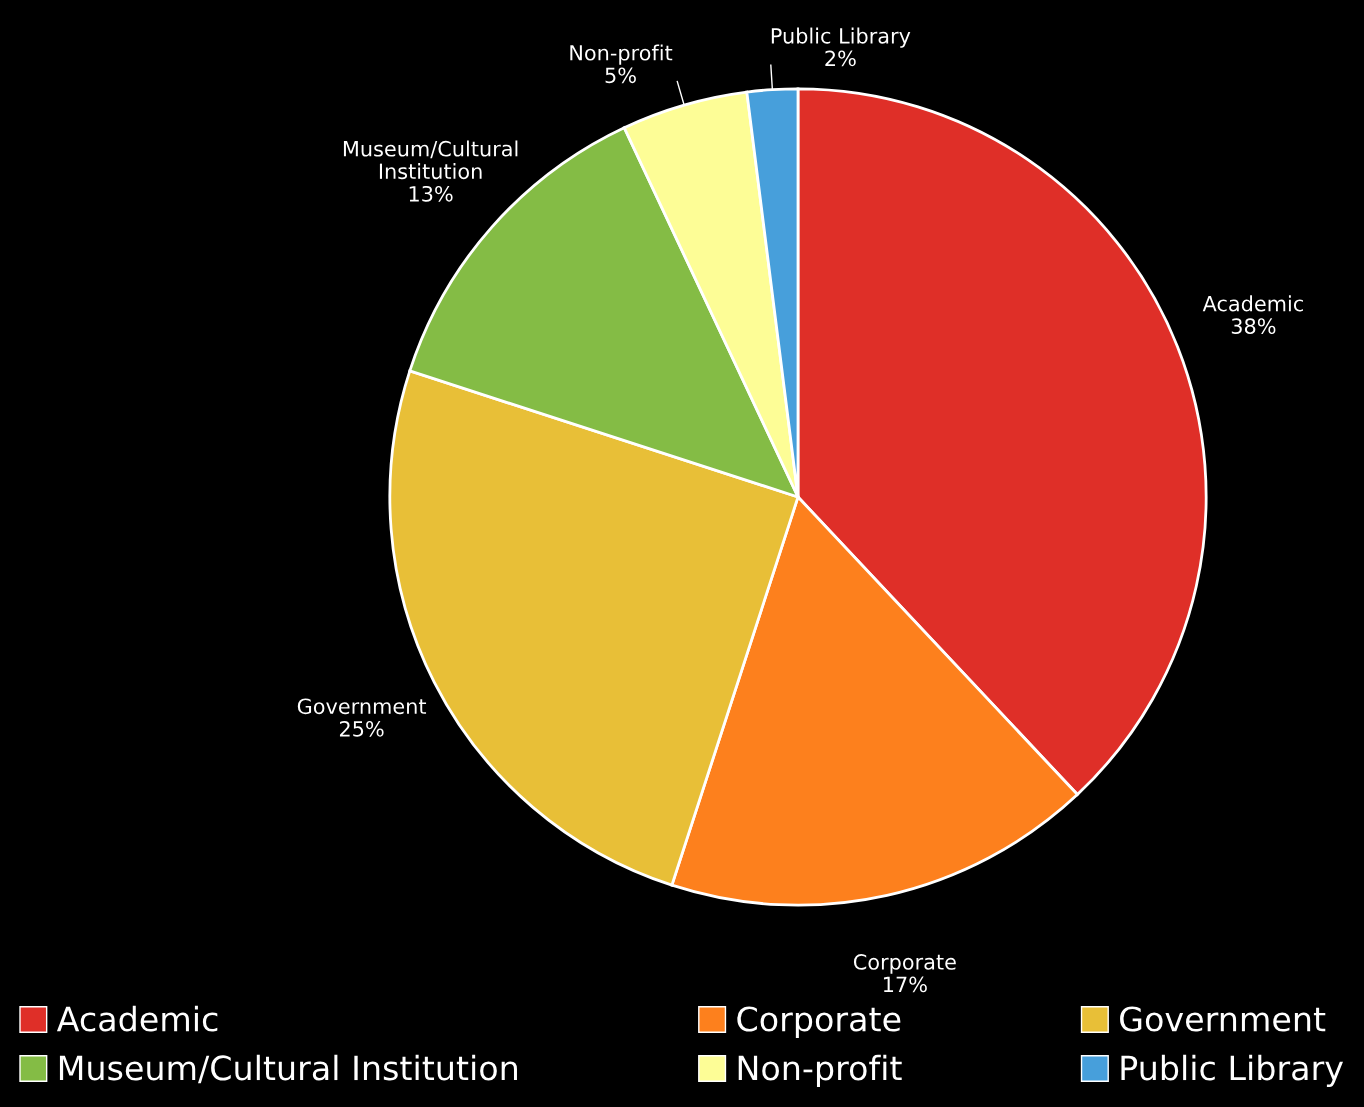 Image resolution: width=1364 pixels, height=1107 pixels. What do you see at coordinates (431, 193) in the screenshot?
I see `data-label: 13%` at bounding box center [431, 193].